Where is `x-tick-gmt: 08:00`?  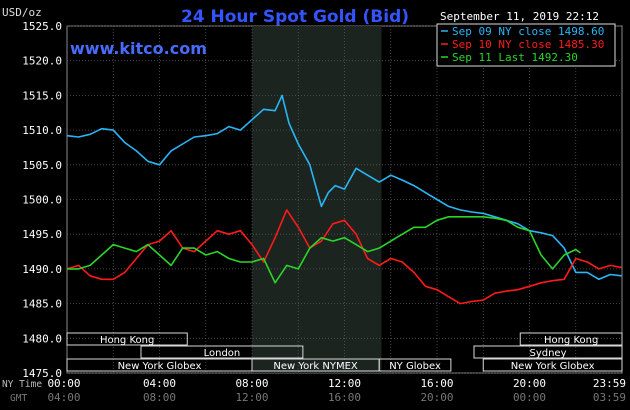 x-tick-gmt: 08:00 is located at coordinates (159, 397).